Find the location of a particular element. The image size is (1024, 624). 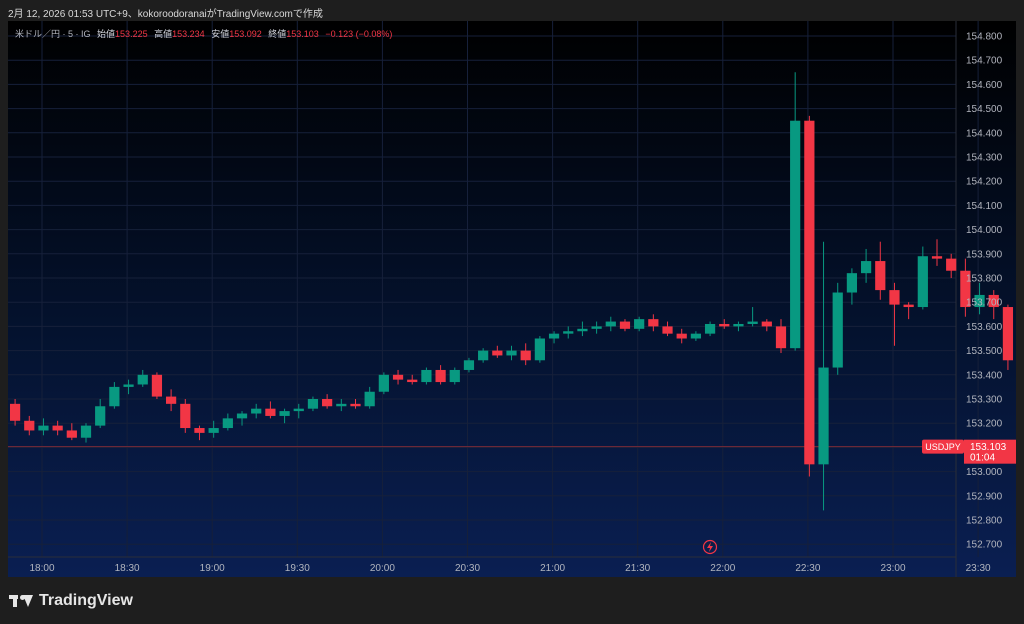

y-tick-label: 153.300 is located at coordinates (984, 400).